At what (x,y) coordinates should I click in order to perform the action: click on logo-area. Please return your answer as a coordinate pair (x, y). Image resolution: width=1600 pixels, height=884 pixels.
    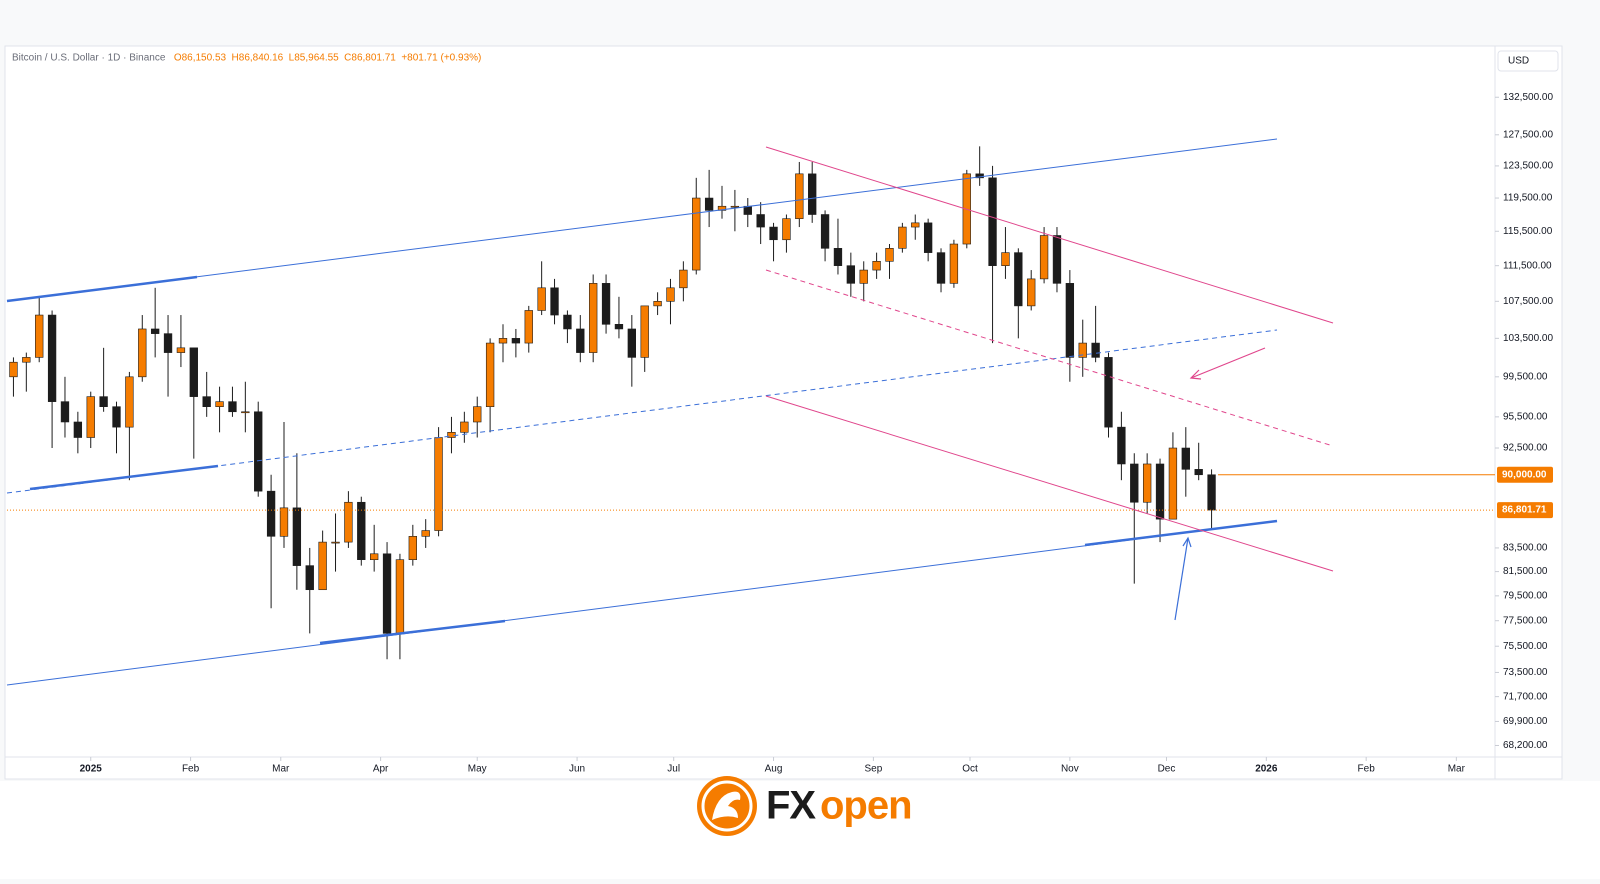
    Looking at the image, I should click on (800, 830).